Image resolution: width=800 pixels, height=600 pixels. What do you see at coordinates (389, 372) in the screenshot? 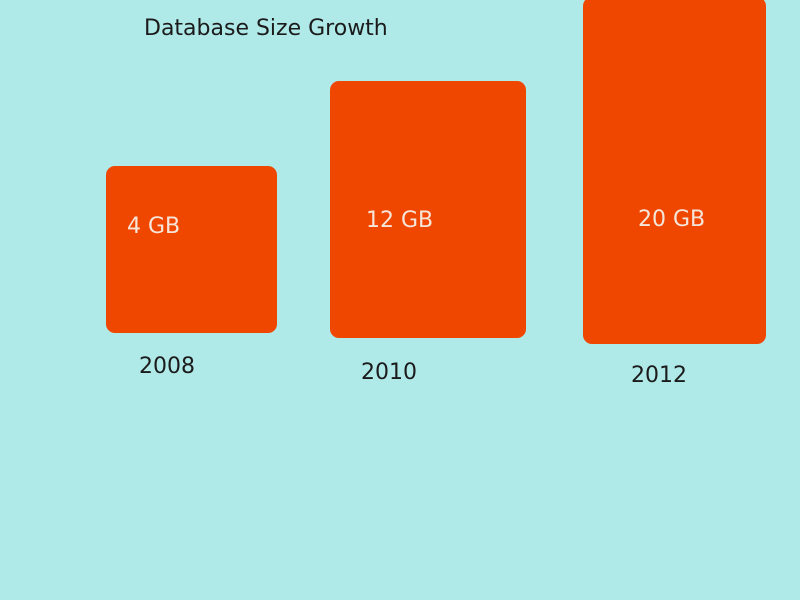
I see `category-label-2010: 2010` at bounding box center [389, 372].